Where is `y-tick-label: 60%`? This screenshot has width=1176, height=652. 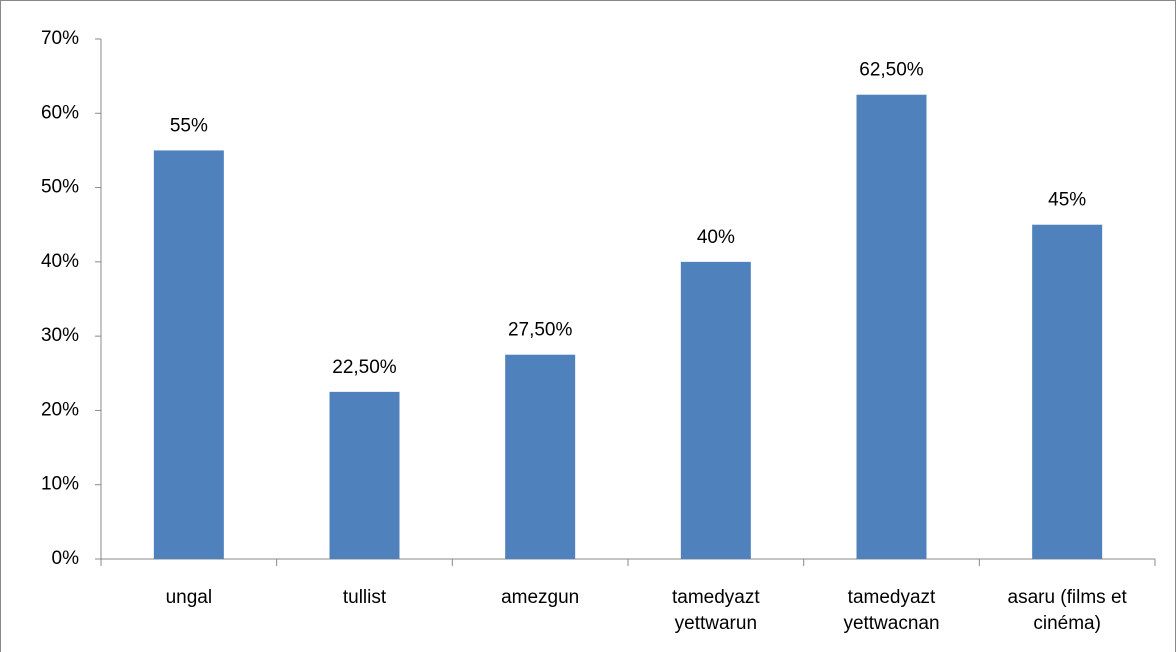 y-tick-label: 60% is located at coordinates (60, 112).